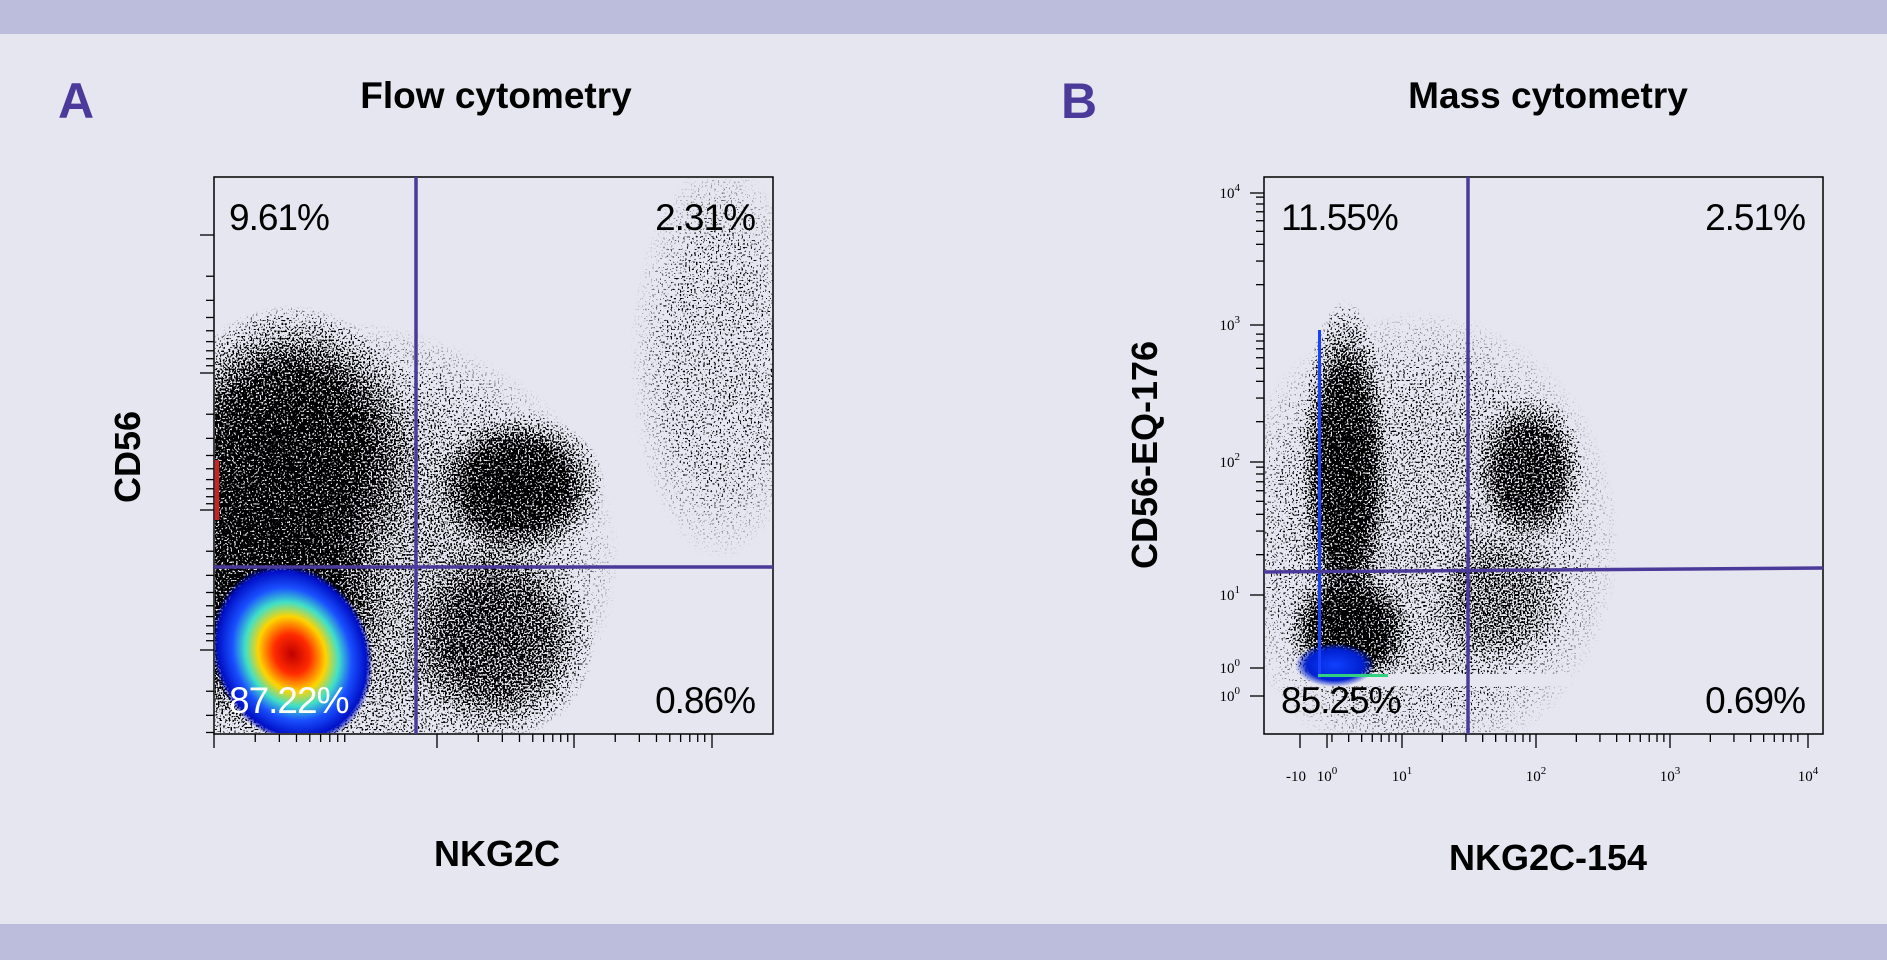  Describe the element at coordinates (497, 853) in the screenshot. I see `x-axis-label: NKG2C` at that location.